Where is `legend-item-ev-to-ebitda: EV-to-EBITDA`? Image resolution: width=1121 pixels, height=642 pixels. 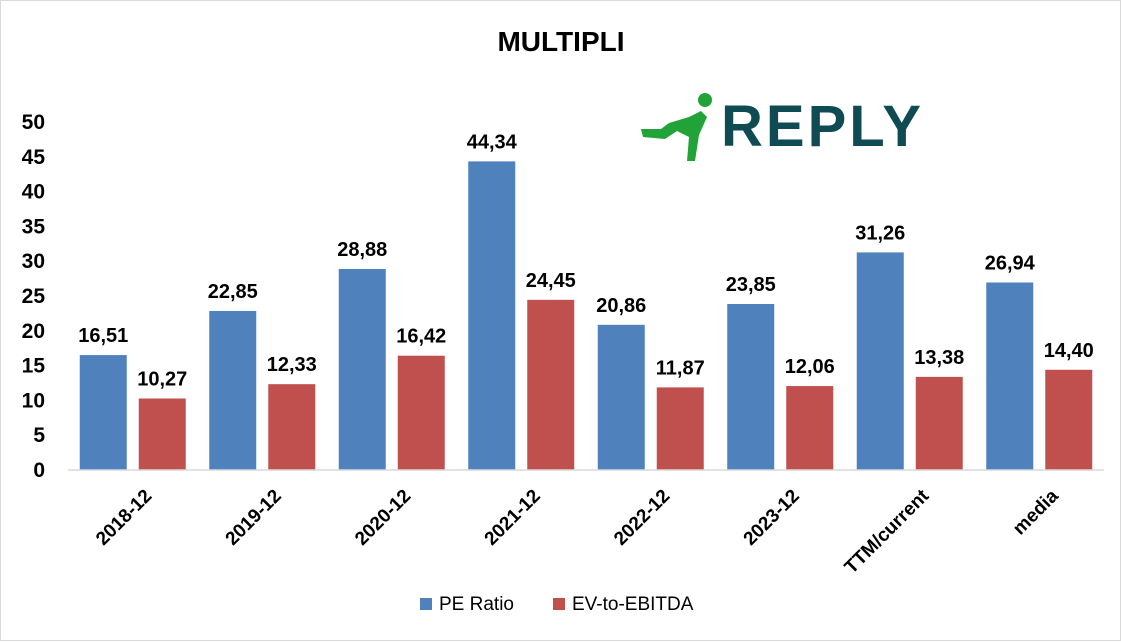
legend-item-ev-to-ebitda: EV-to-EBITDA is located at coordinates (623, 604).